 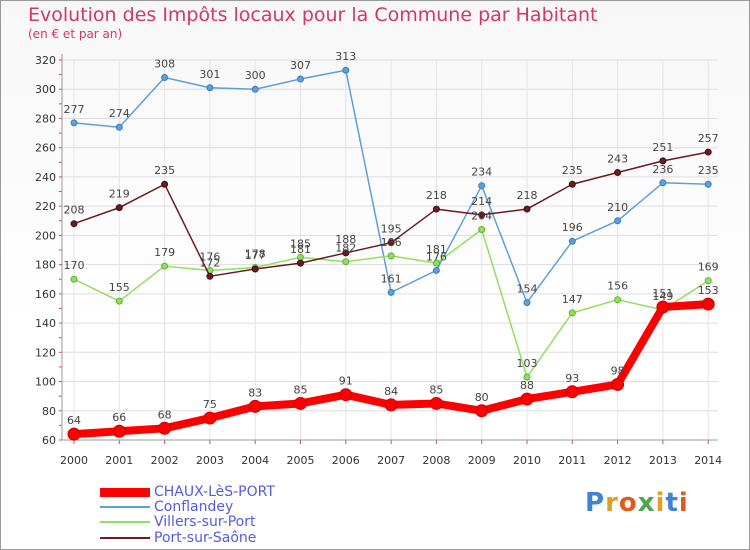 What do you see at coordinates (119, 113) in the screenshot?
I see `data-label: 274` at bounding box center [119, 113].